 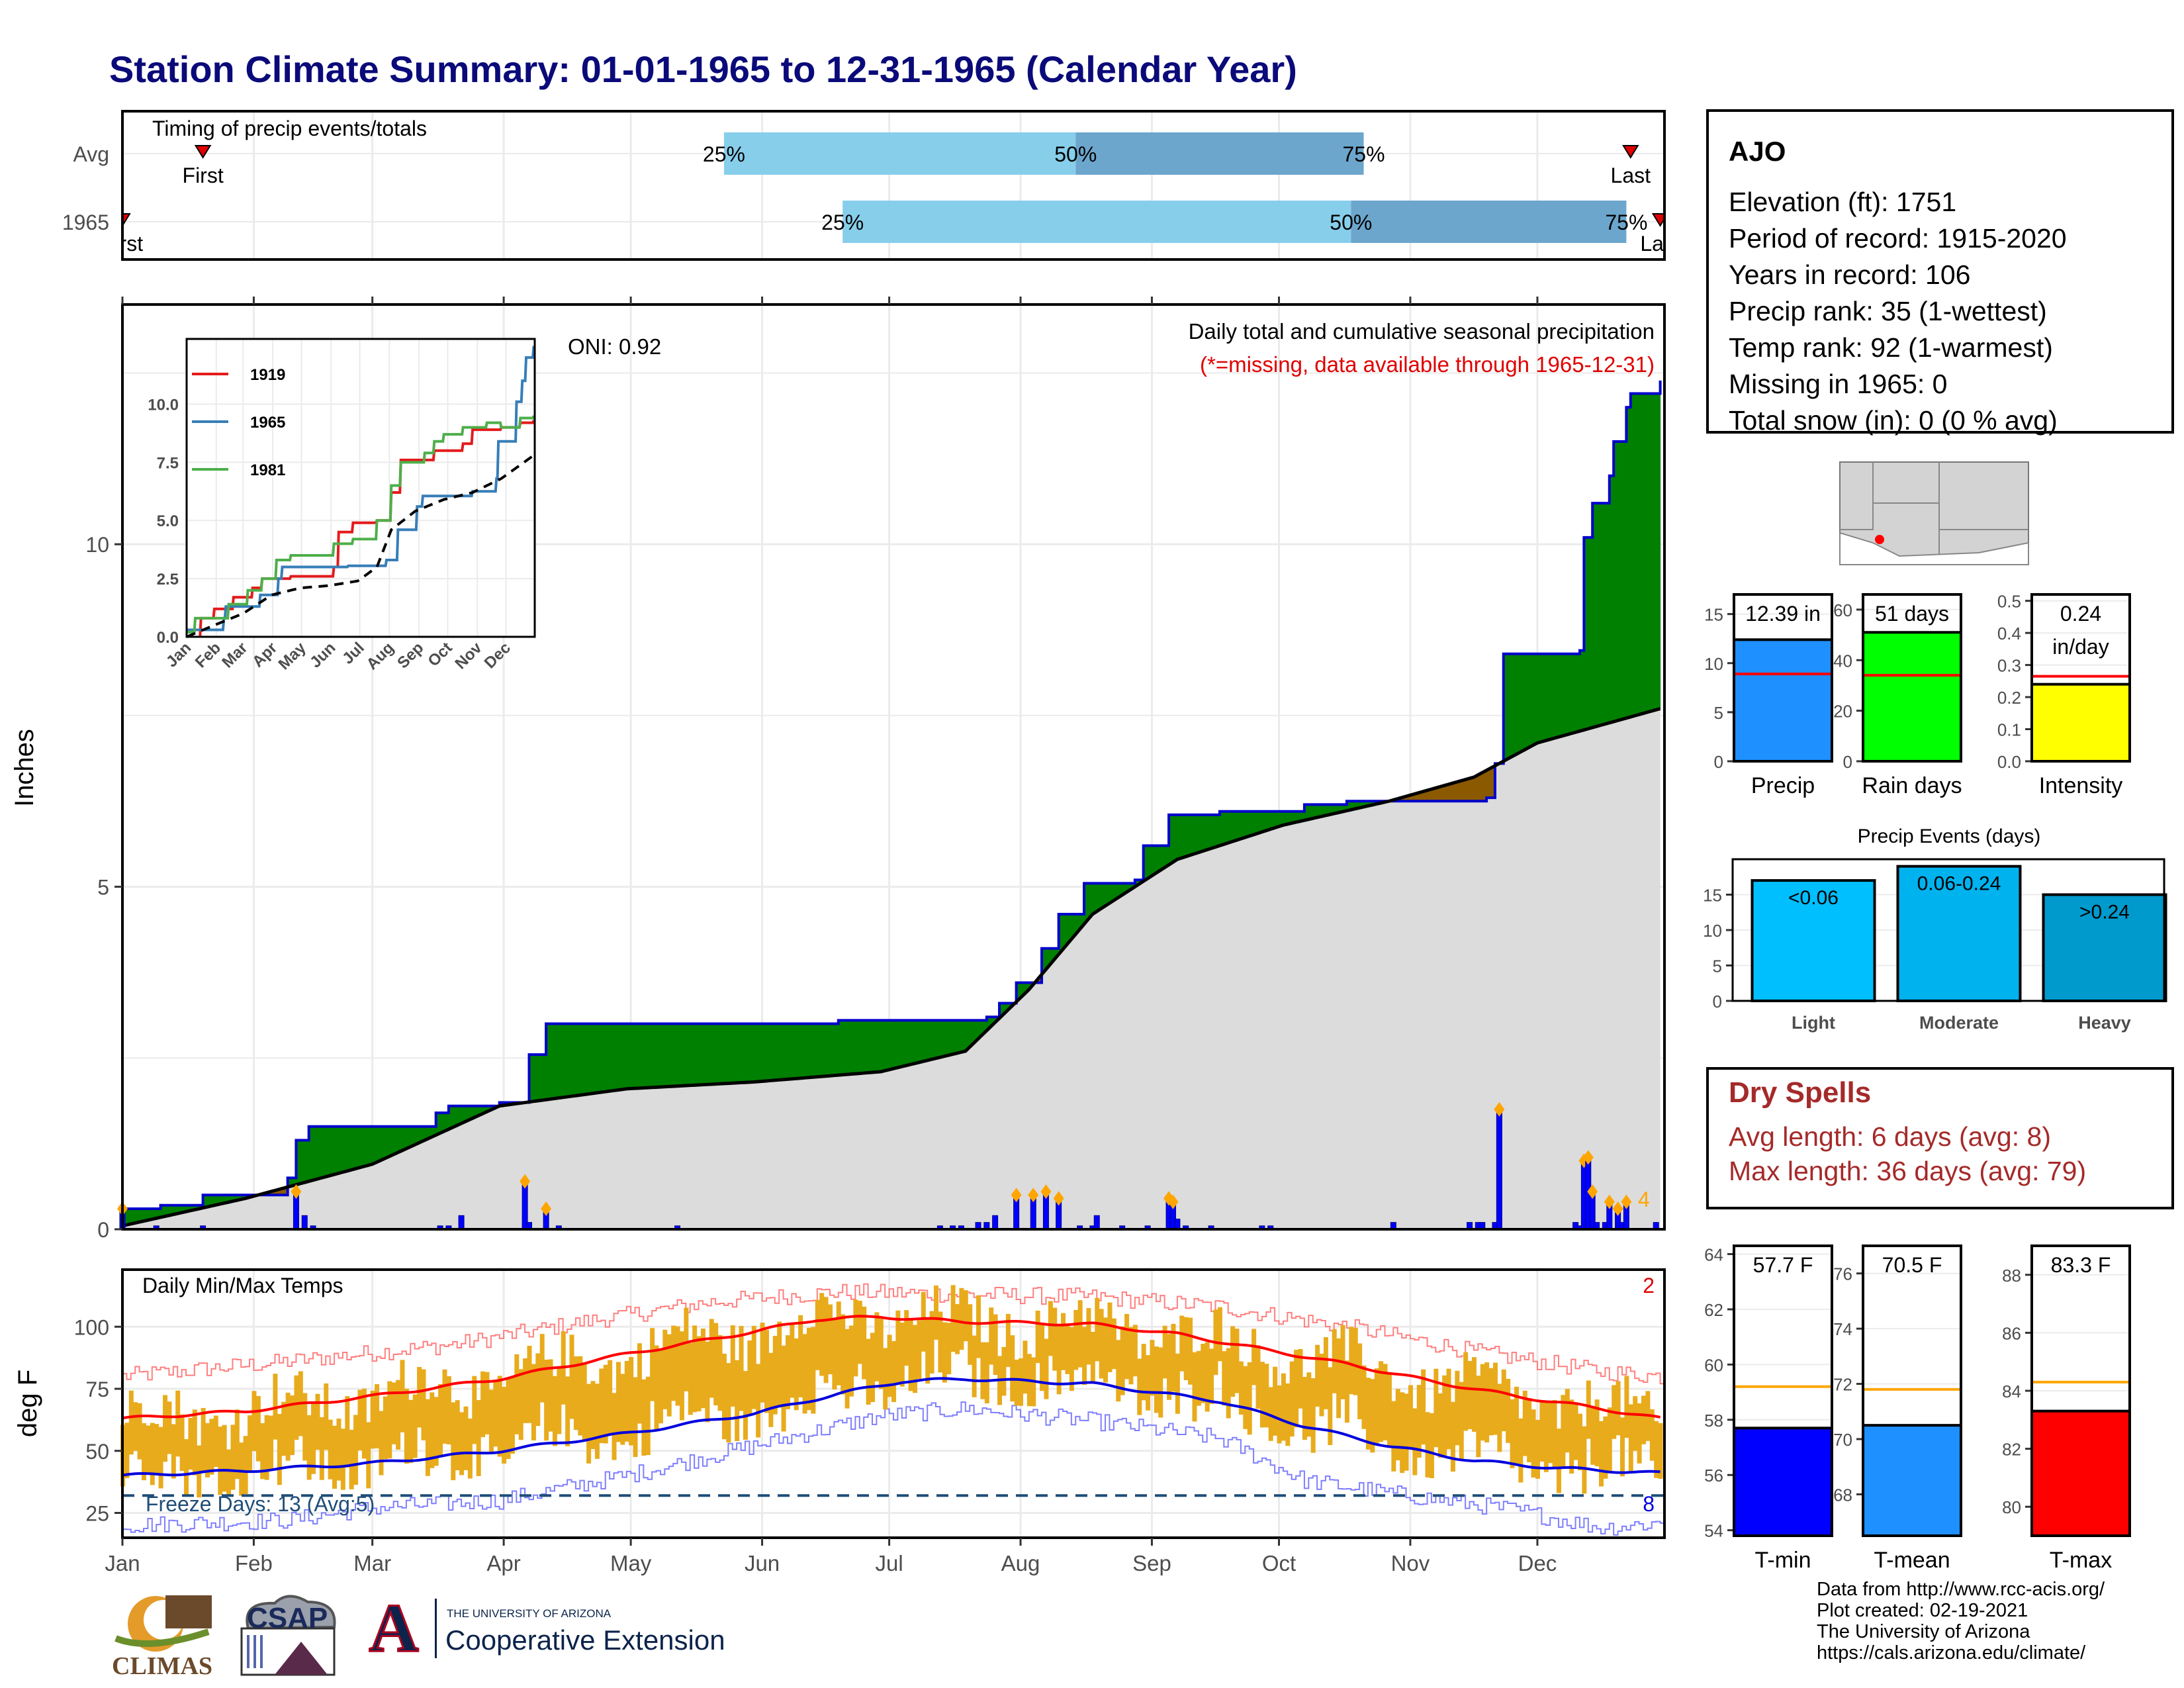 What do you see at coordinates (1538, 1563) in the screenshot?
I see `month-label-Dec: Dec` at bounding box center [1538, 1563].